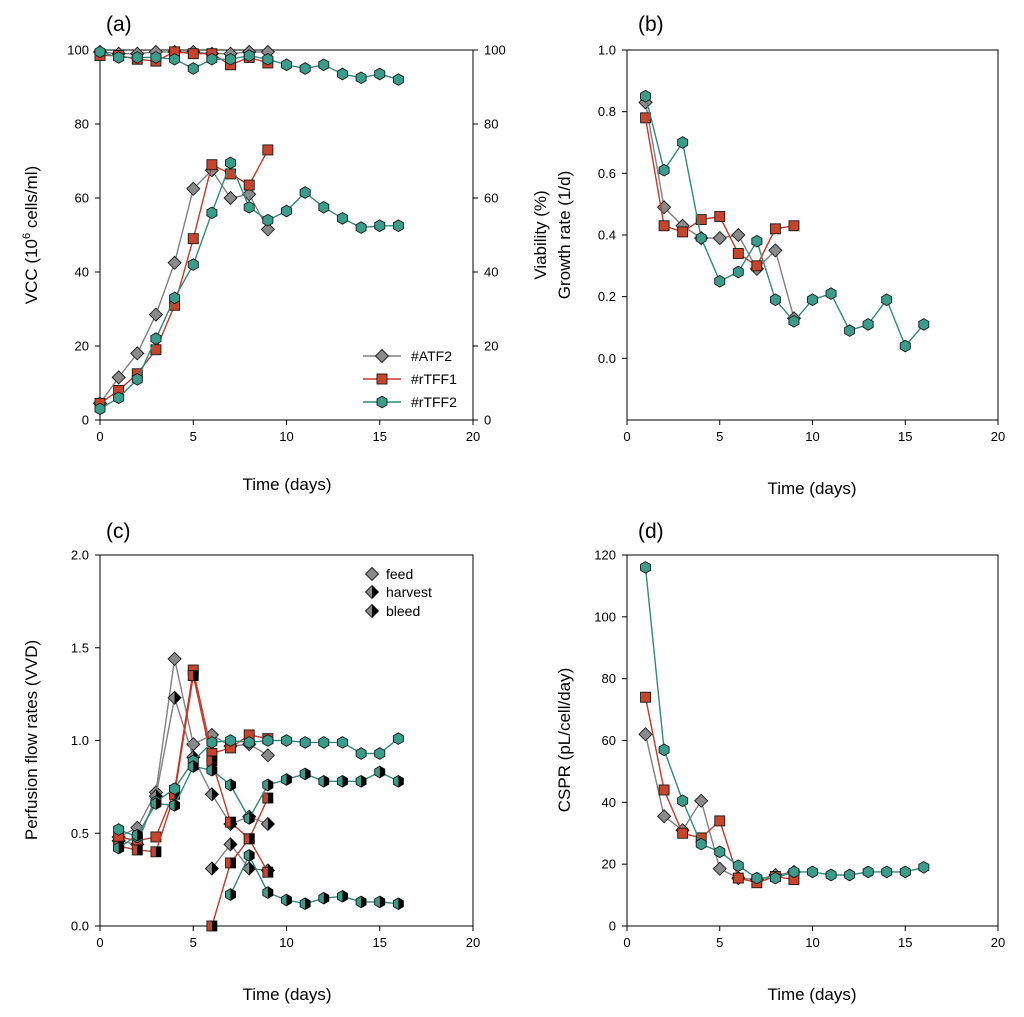 This screenshot has height=1017, width=1024. What do you see at coordinates (431, 356) in the screenshot?
I see `legend-label-atf2: #ATF2` at bounding box center [431, 356].